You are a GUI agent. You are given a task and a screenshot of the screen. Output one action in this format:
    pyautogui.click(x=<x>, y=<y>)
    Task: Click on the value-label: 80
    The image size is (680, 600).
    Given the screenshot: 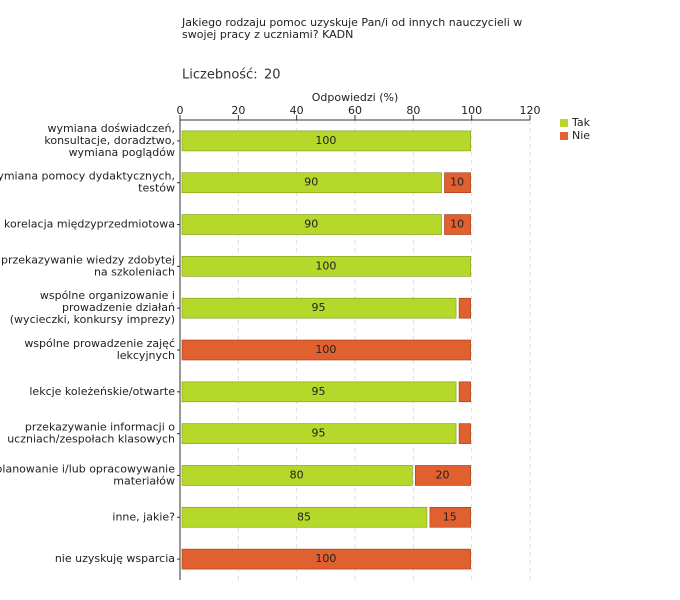 What is the action you would take?
    pyautogui.click(x=297, y=474)
    